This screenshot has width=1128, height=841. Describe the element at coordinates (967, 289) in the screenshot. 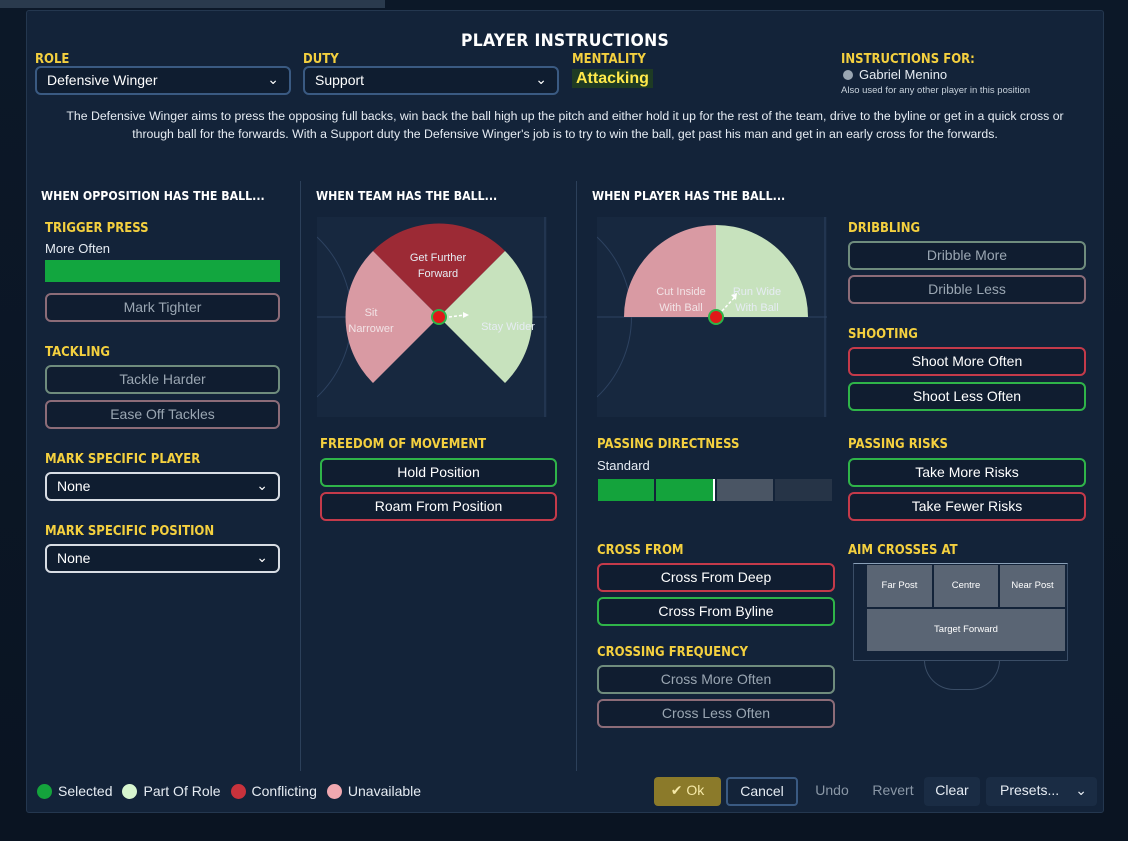

I see `dribble-less-button: Dribble Less` at that location.